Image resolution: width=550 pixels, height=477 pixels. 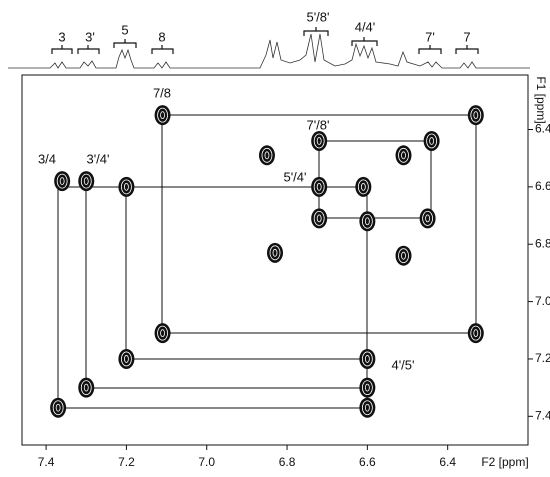 What do you see at coordinates (542, 186) in the screenshot?
I see `y-tick-label: 6.6` at bounding box center [542, 186].